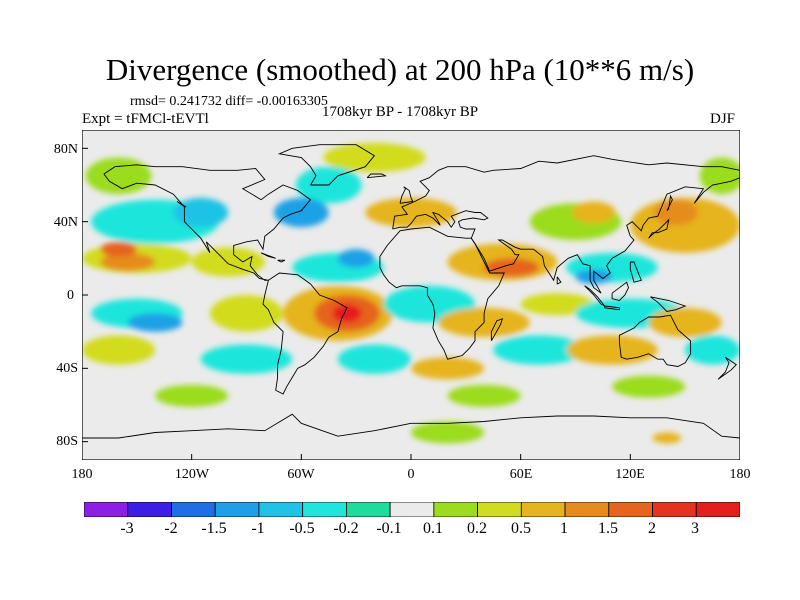  Describe the element at coordinates (695, 528) in the screenshot. I see `colorbar-label: 3` at that location.